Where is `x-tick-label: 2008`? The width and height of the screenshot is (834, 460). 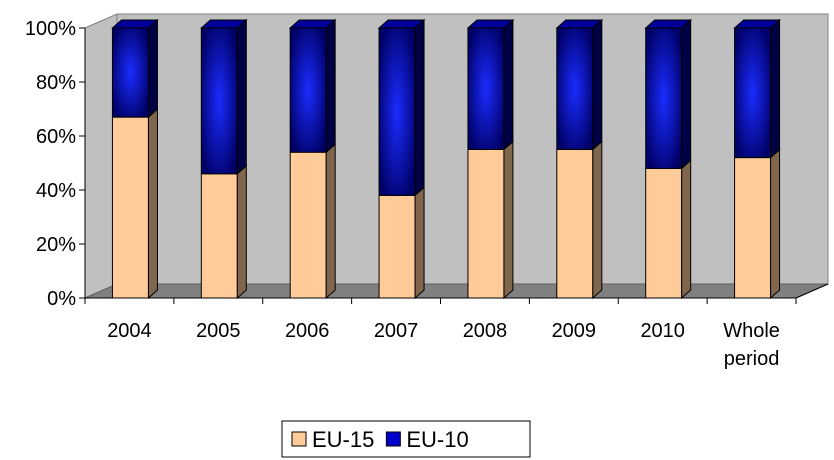
x-tick-label: 2008 is located at coordinates (485, 331).